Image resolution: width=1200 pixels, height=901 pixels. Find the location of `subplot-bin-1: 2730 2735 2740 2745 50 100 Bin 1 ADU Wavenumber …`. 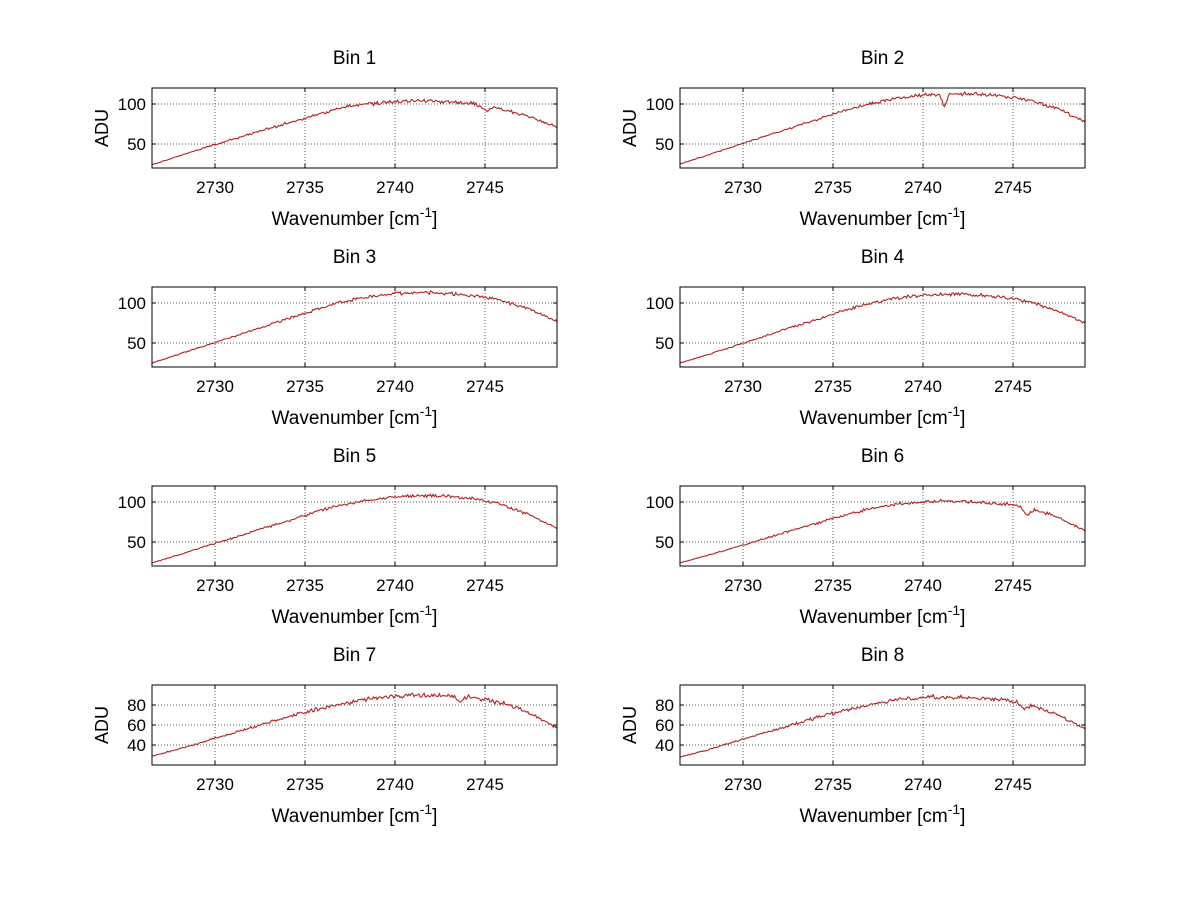

subplot-bin-1: 2730 2735 2740 2745 50 100 Bin 1 ADU Wavenumber … is located at coordinates (320, 137).